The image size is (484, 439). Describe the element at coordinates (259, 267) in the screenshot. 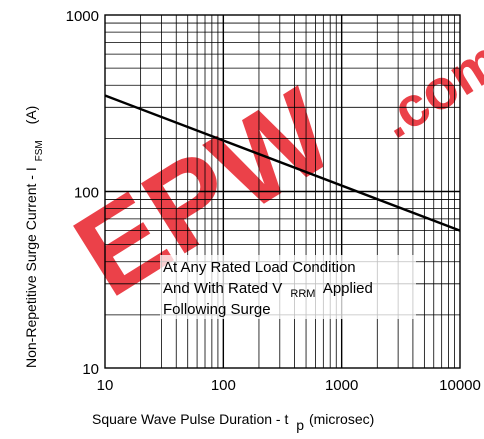

I see `annotation-line-1: At Any Rated Load Condition` at that location.